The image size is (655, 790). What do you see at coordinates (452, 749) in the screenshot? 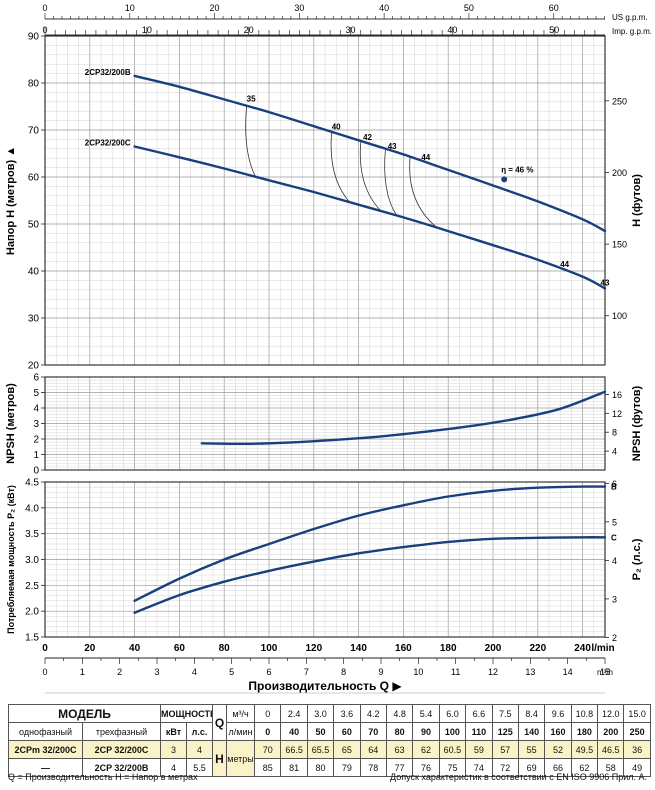
I see `head-value: 60.5` at bounding box center [452, 749].